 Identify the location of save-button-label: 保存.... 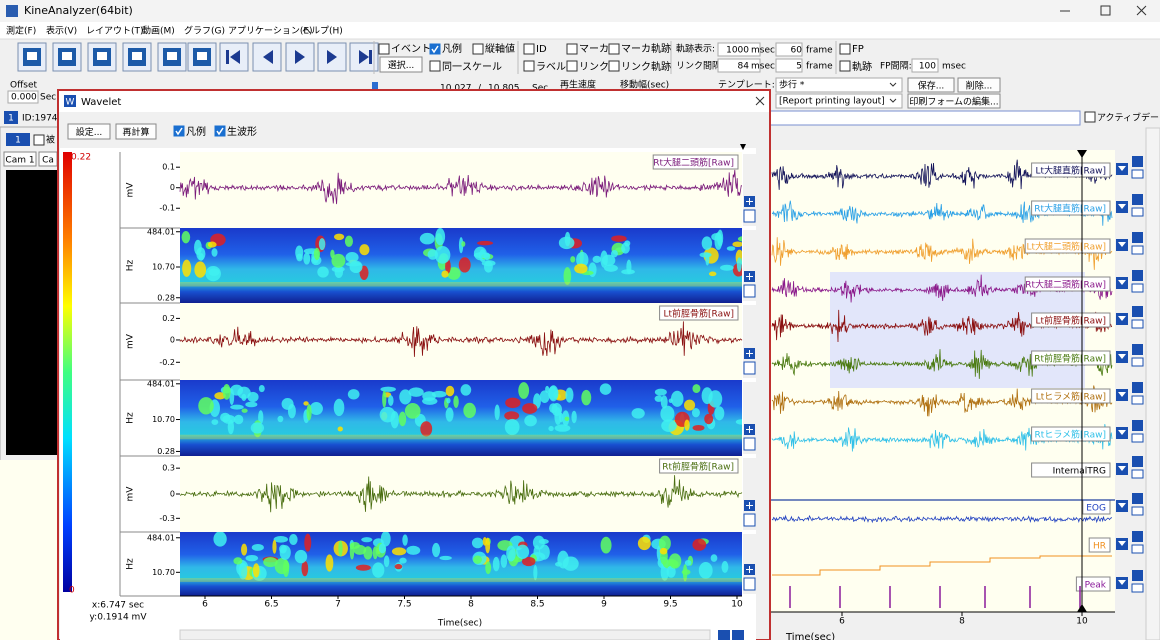
(931, 86).